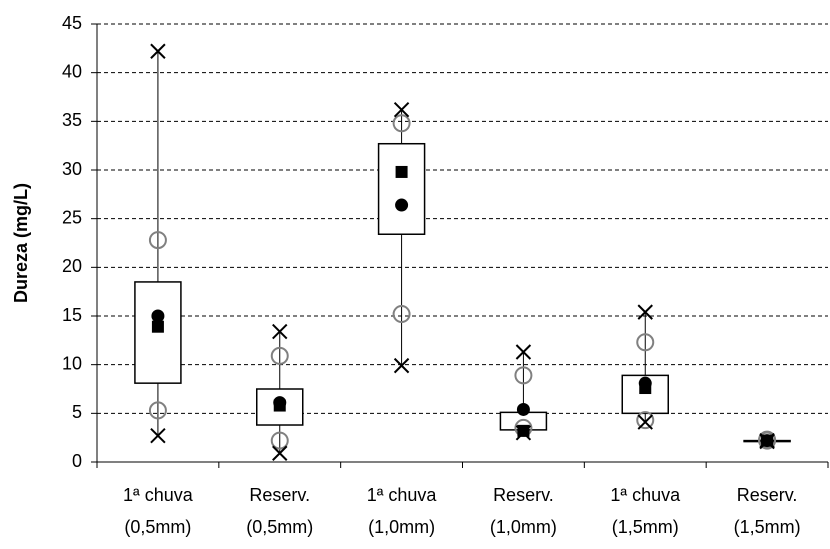 This screenshot has height=549, width=830. What do you see at coordinates (72, 217) in the screenshot?
I see `y-tick-label: 25` at bounding box center [72, 217].